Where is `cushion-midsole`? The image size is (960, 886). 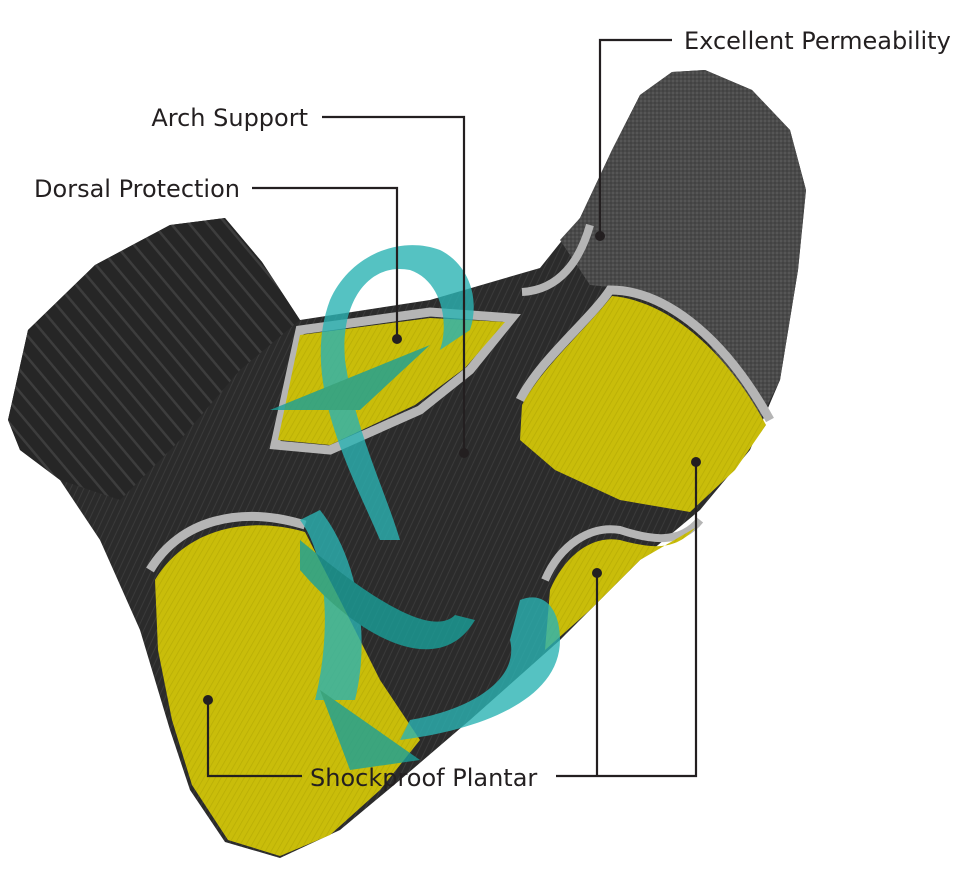
cushion-midsole is located at coordinates (620, 589).